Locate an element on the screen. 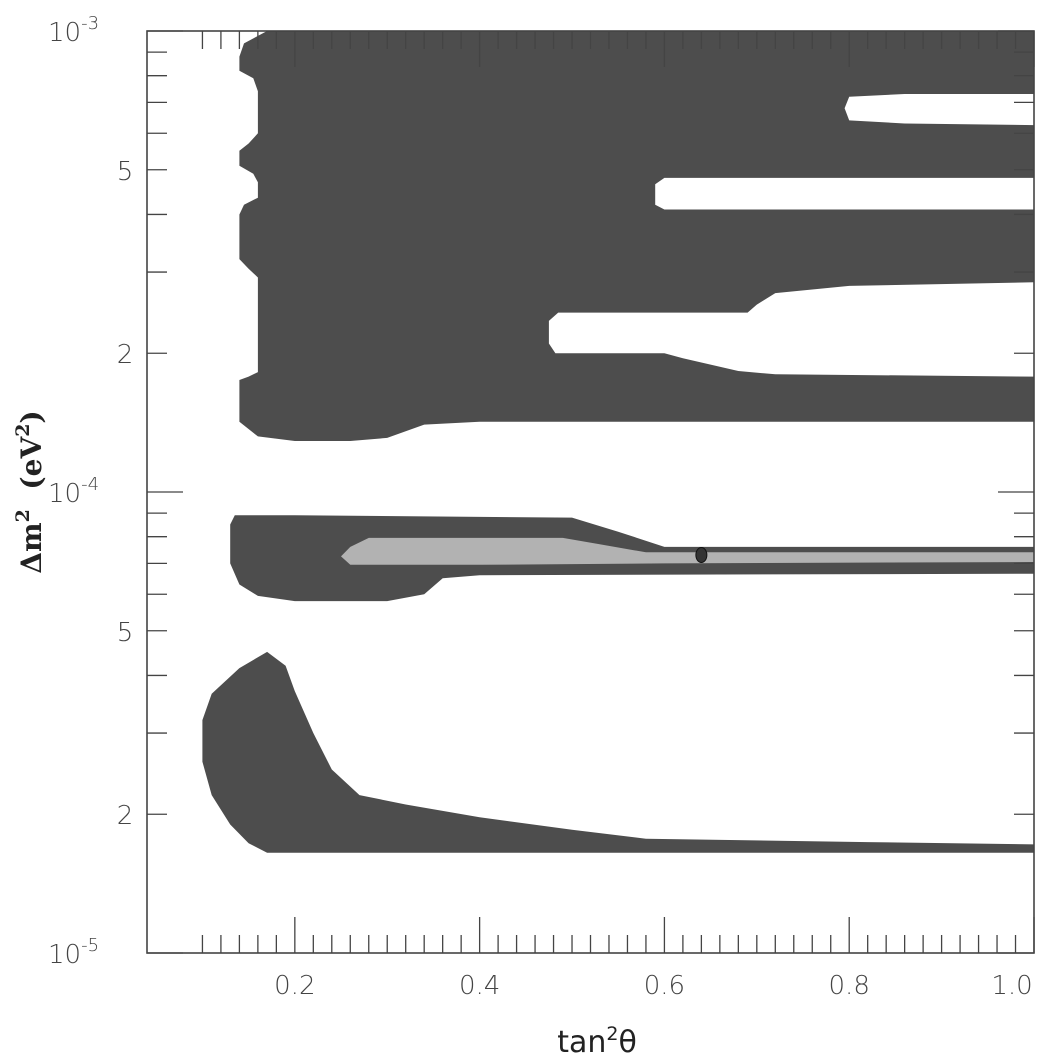 Image resolution: width=1061 pixels, height=1062 pixels. x-axis-title: tan2θ is located at coordinates (597, 1041).